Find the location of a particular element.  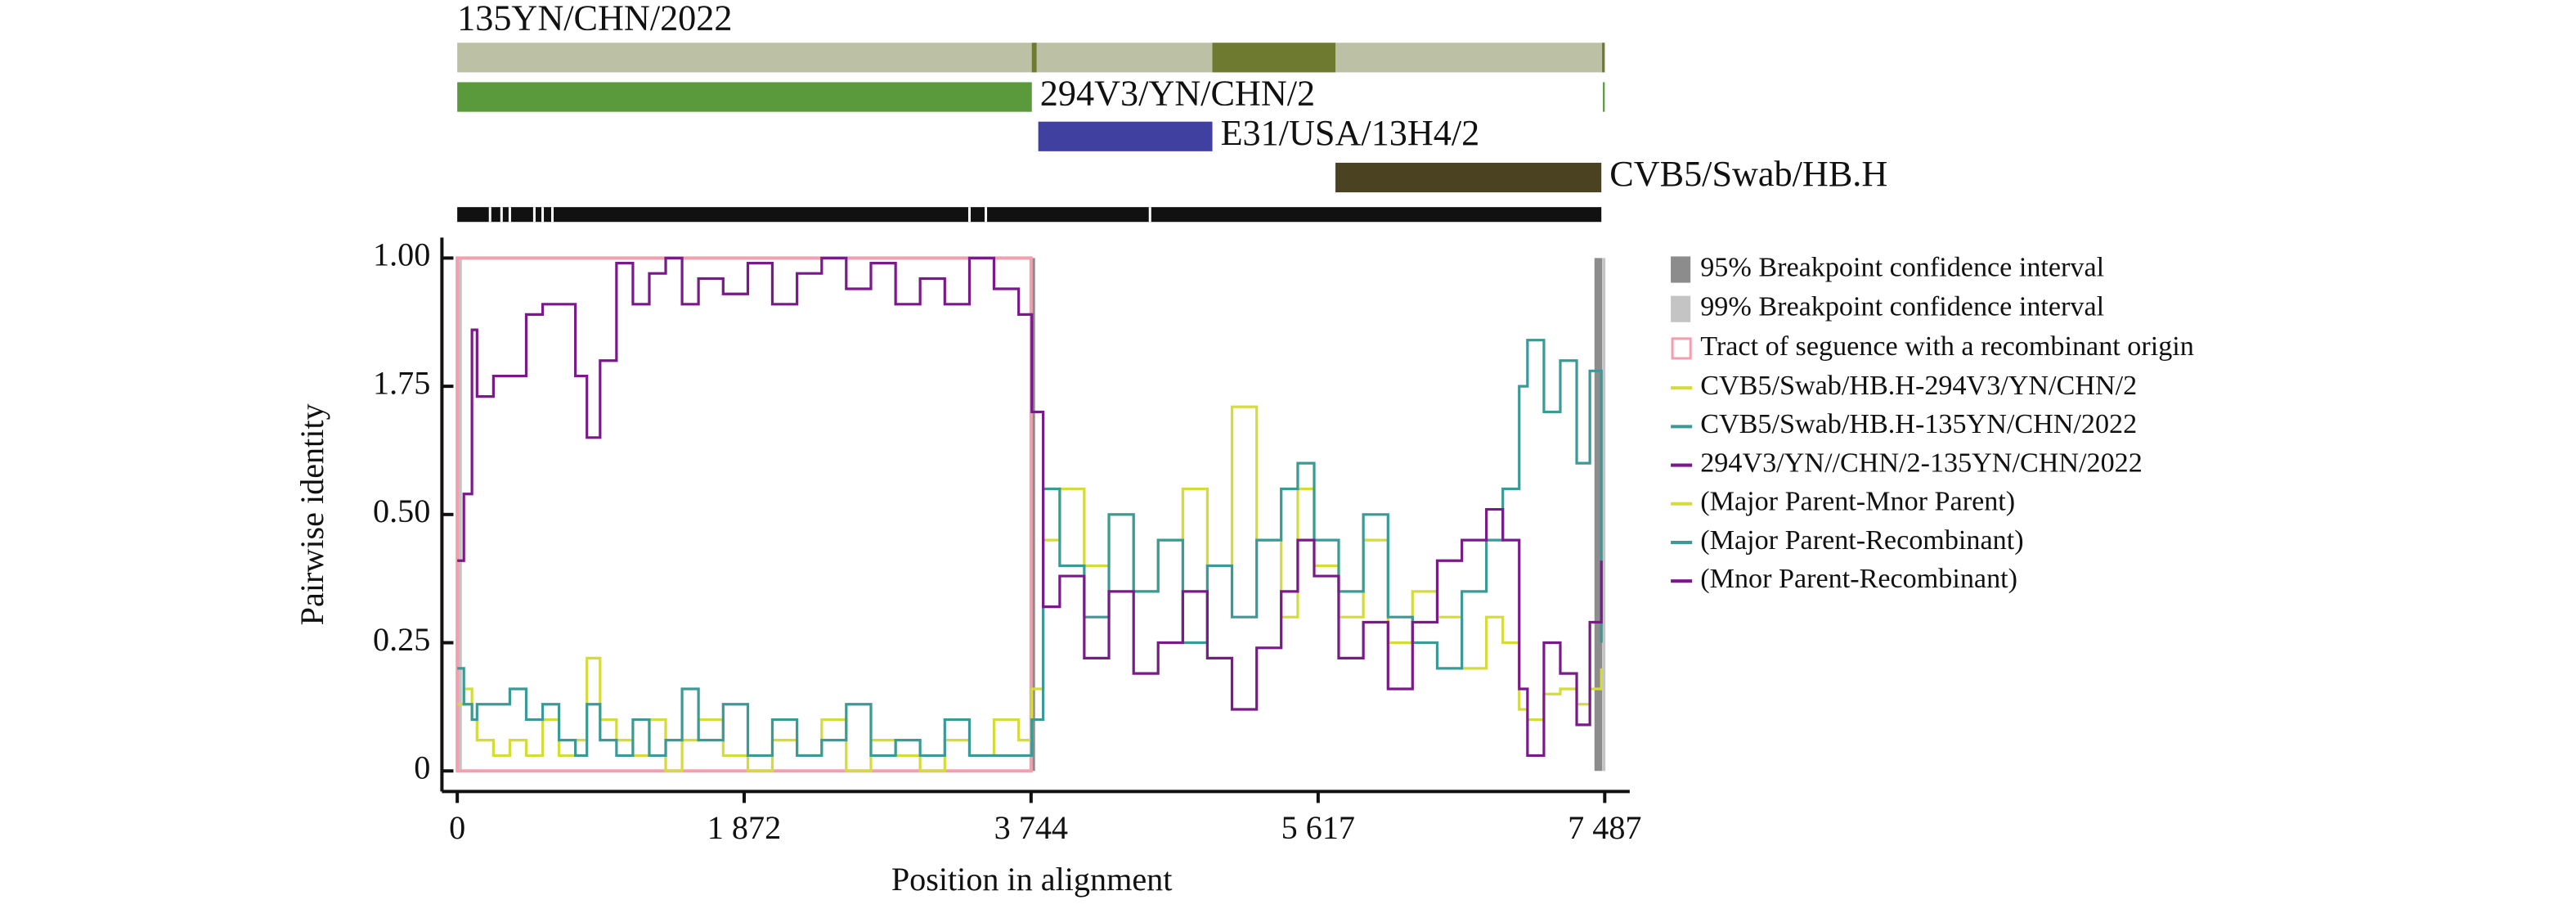

y-tick-label: 1.75 is located at coordinates (402, 383).